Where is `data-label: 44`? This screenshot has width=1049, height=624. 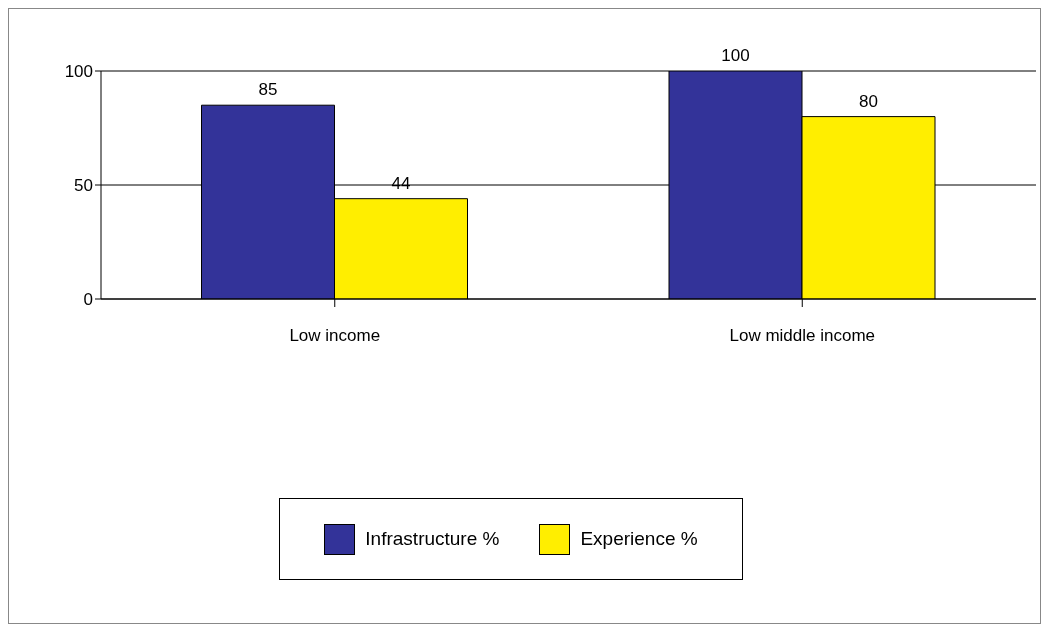
data-label: 44 is located at coordinates (401, 183).